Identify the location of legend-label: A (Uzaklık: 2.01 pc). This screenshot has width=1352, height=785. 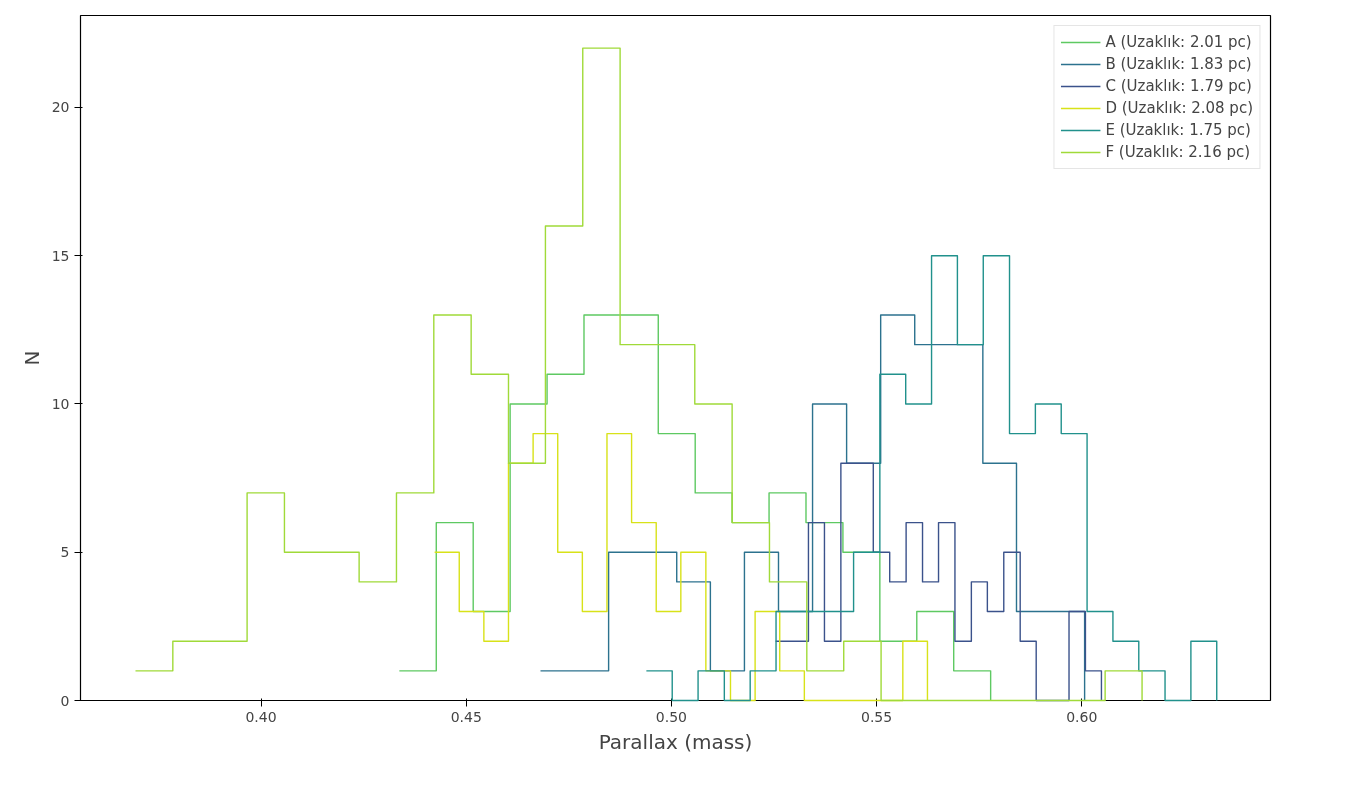
(1178, 42).